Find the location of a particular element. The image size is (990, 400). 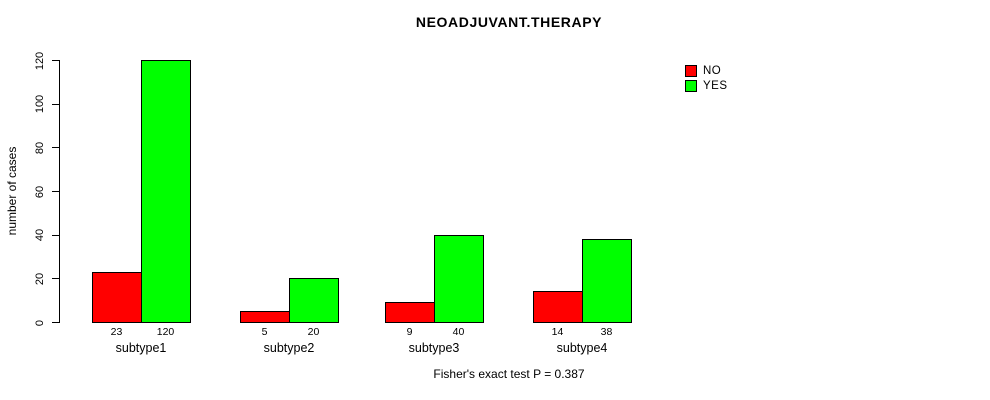

bar-value-label: 9 is located at coordinates (409, 332).